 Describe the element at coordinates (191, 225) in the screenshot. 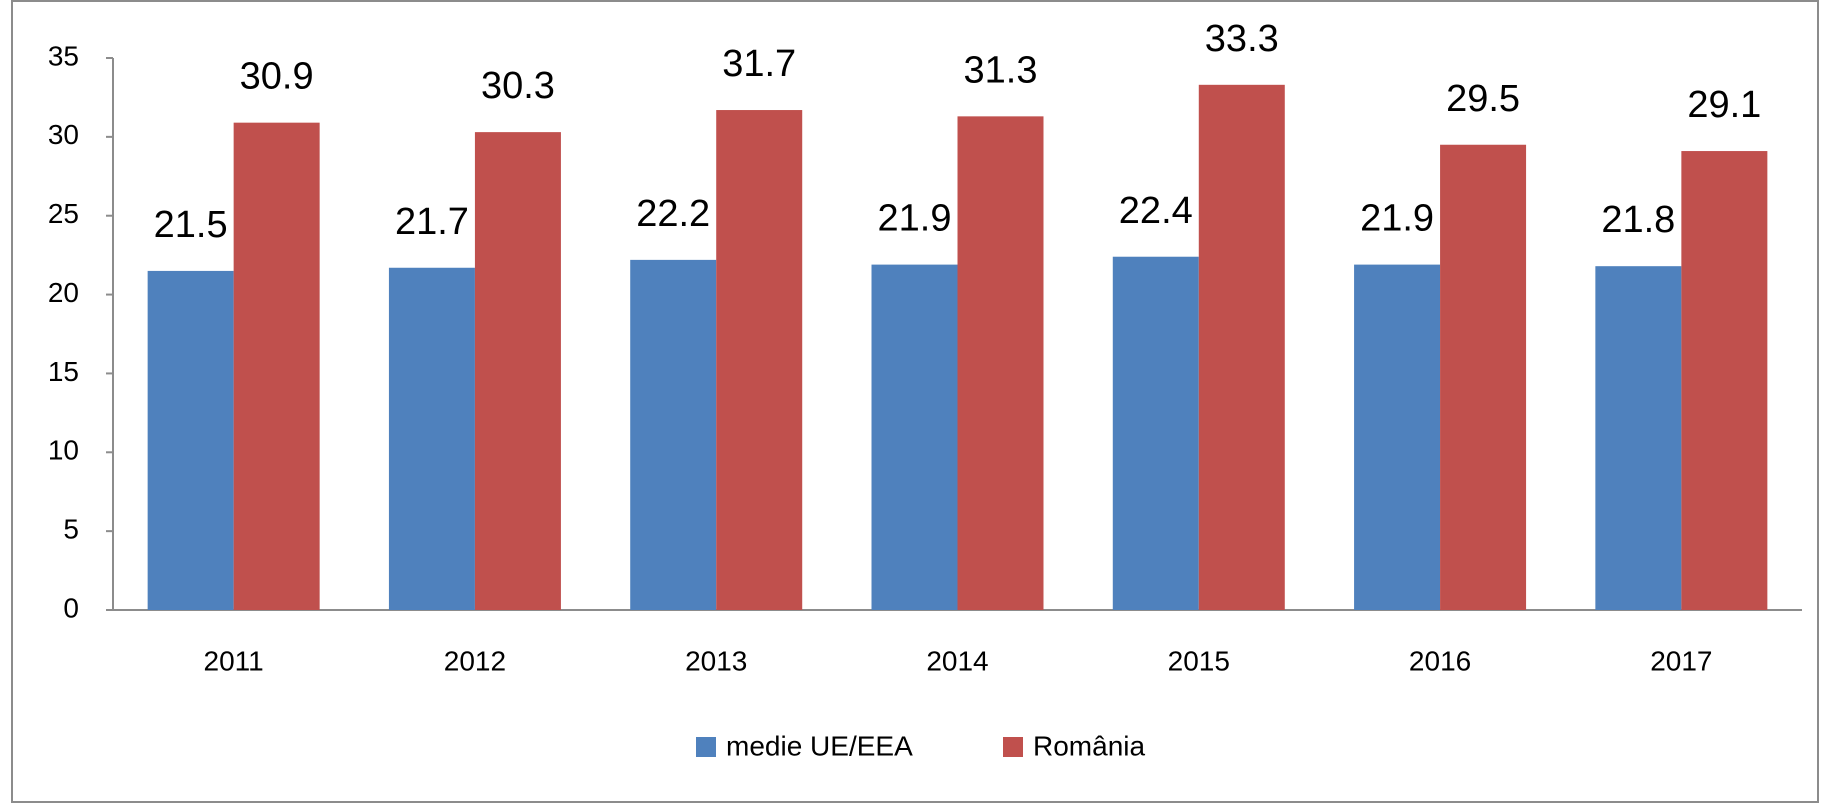

I see `value-label: 21.5` at that location.